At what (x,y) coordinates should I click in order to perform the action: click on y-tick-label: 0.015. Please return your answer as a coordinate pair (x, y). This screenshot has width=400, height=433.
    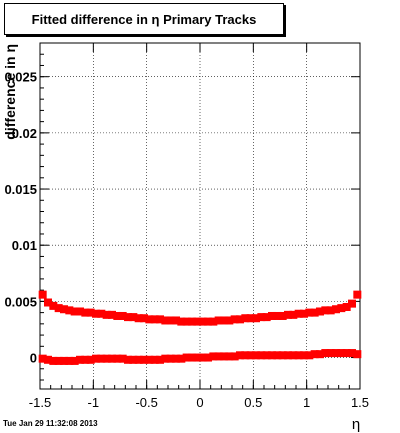
    Looking at the image, I should click on (20, 189).